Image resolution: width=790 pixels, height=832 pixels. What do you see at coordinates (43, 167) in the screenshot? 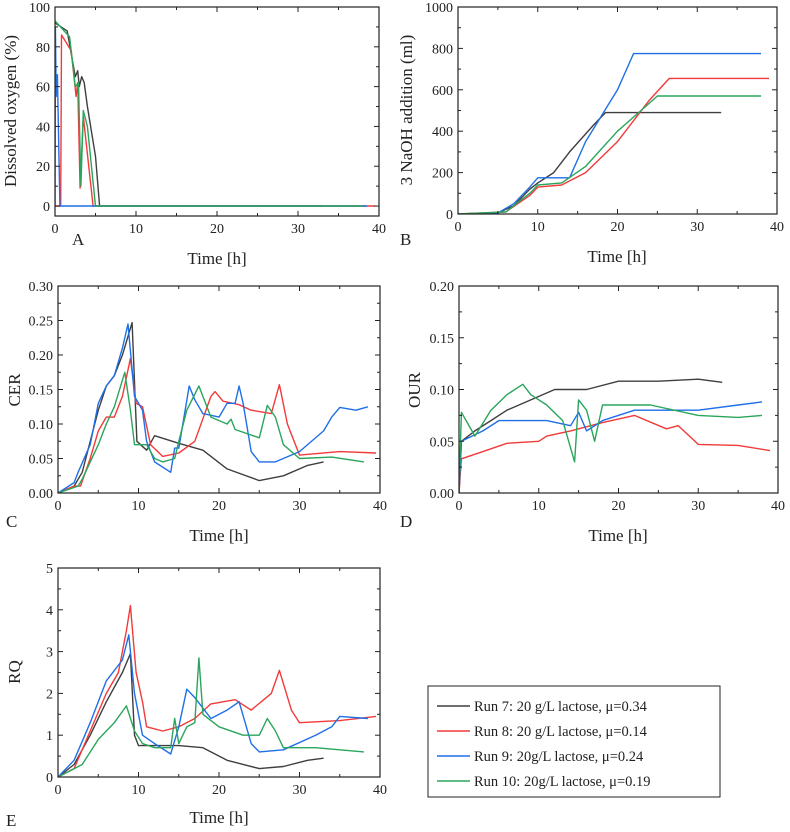
I see `y-tick-label: 20` at bounding box center [43, 167].